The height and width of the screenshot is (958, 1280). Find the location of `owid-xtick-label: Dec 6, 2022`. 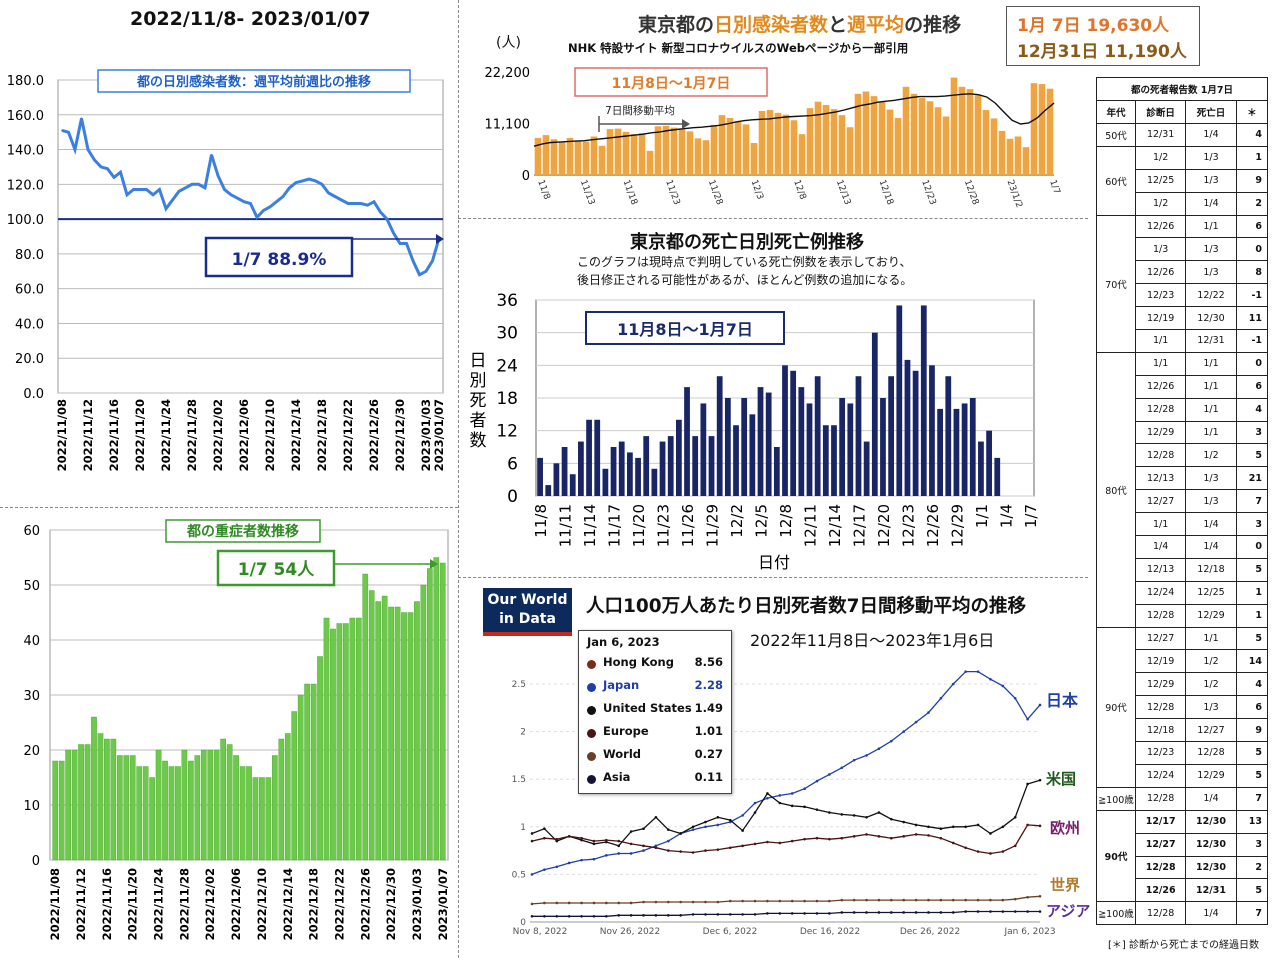

owid-xtick-label: Dec 6, 2022 is located at coordinates (730, 932).